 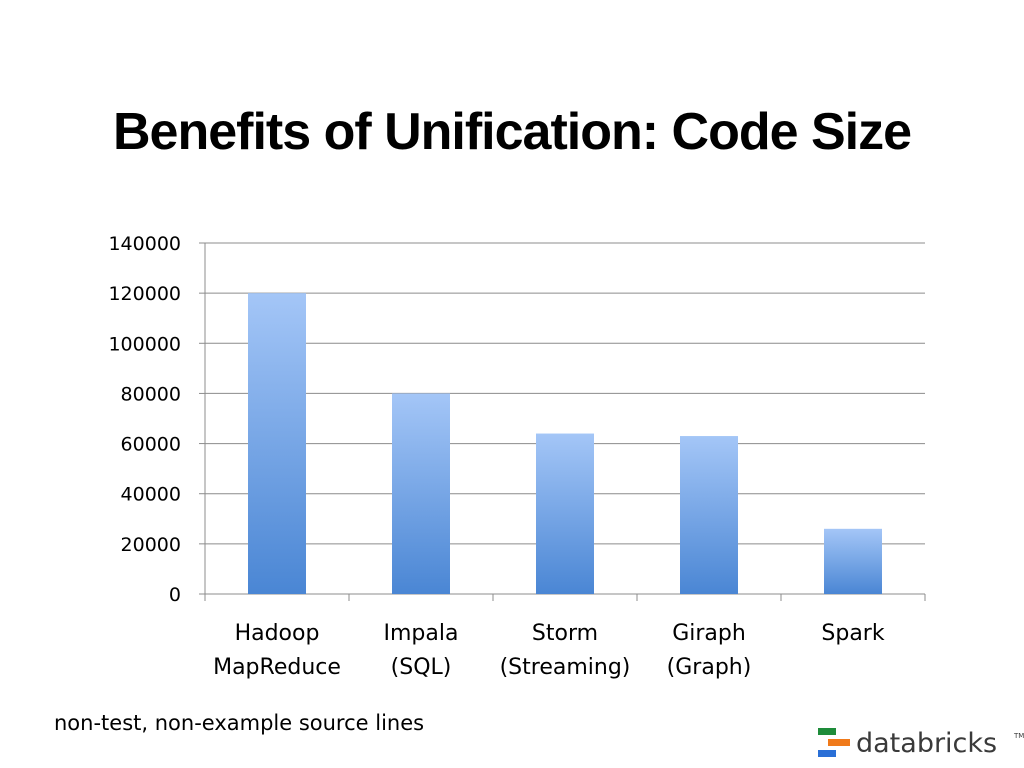 I want to click on x-tick-label: (SQL), so click(x=421, y=667).